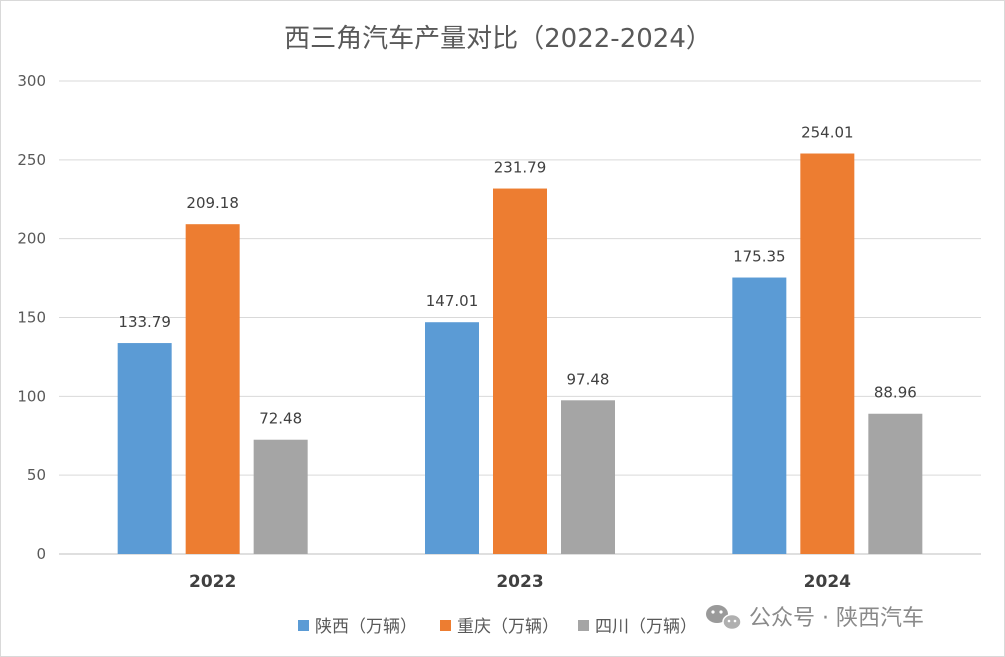  I want to click on data-label: 133.79, so click(144, 322).